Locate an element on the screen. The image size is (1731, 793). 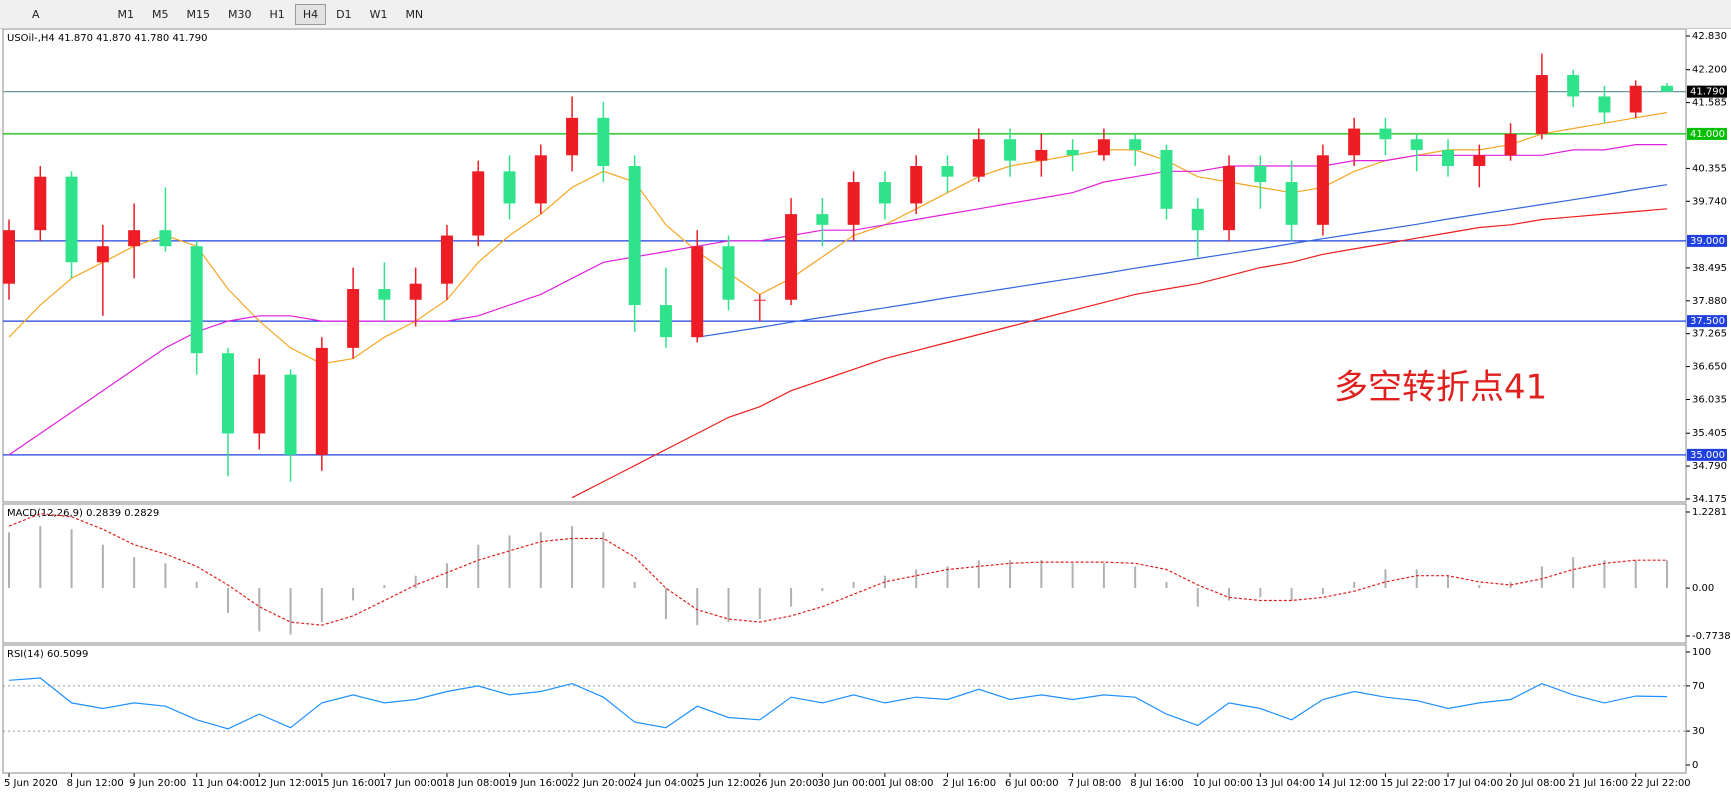
y-tick-label: 34.790 is located at coordinates (1709, 466).